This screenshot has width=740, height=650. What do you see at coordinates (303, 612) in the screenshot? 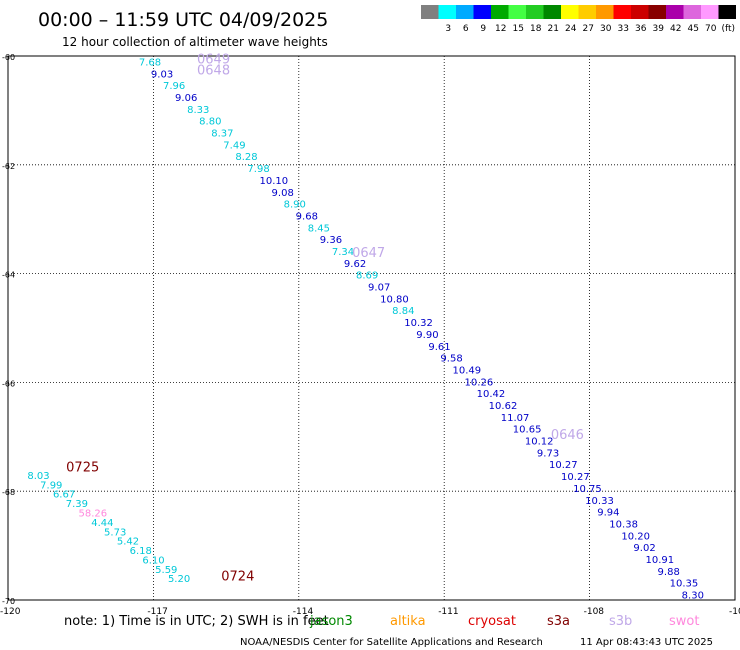
I see `x-tick-label: -114` at bounding box center [303, 612].